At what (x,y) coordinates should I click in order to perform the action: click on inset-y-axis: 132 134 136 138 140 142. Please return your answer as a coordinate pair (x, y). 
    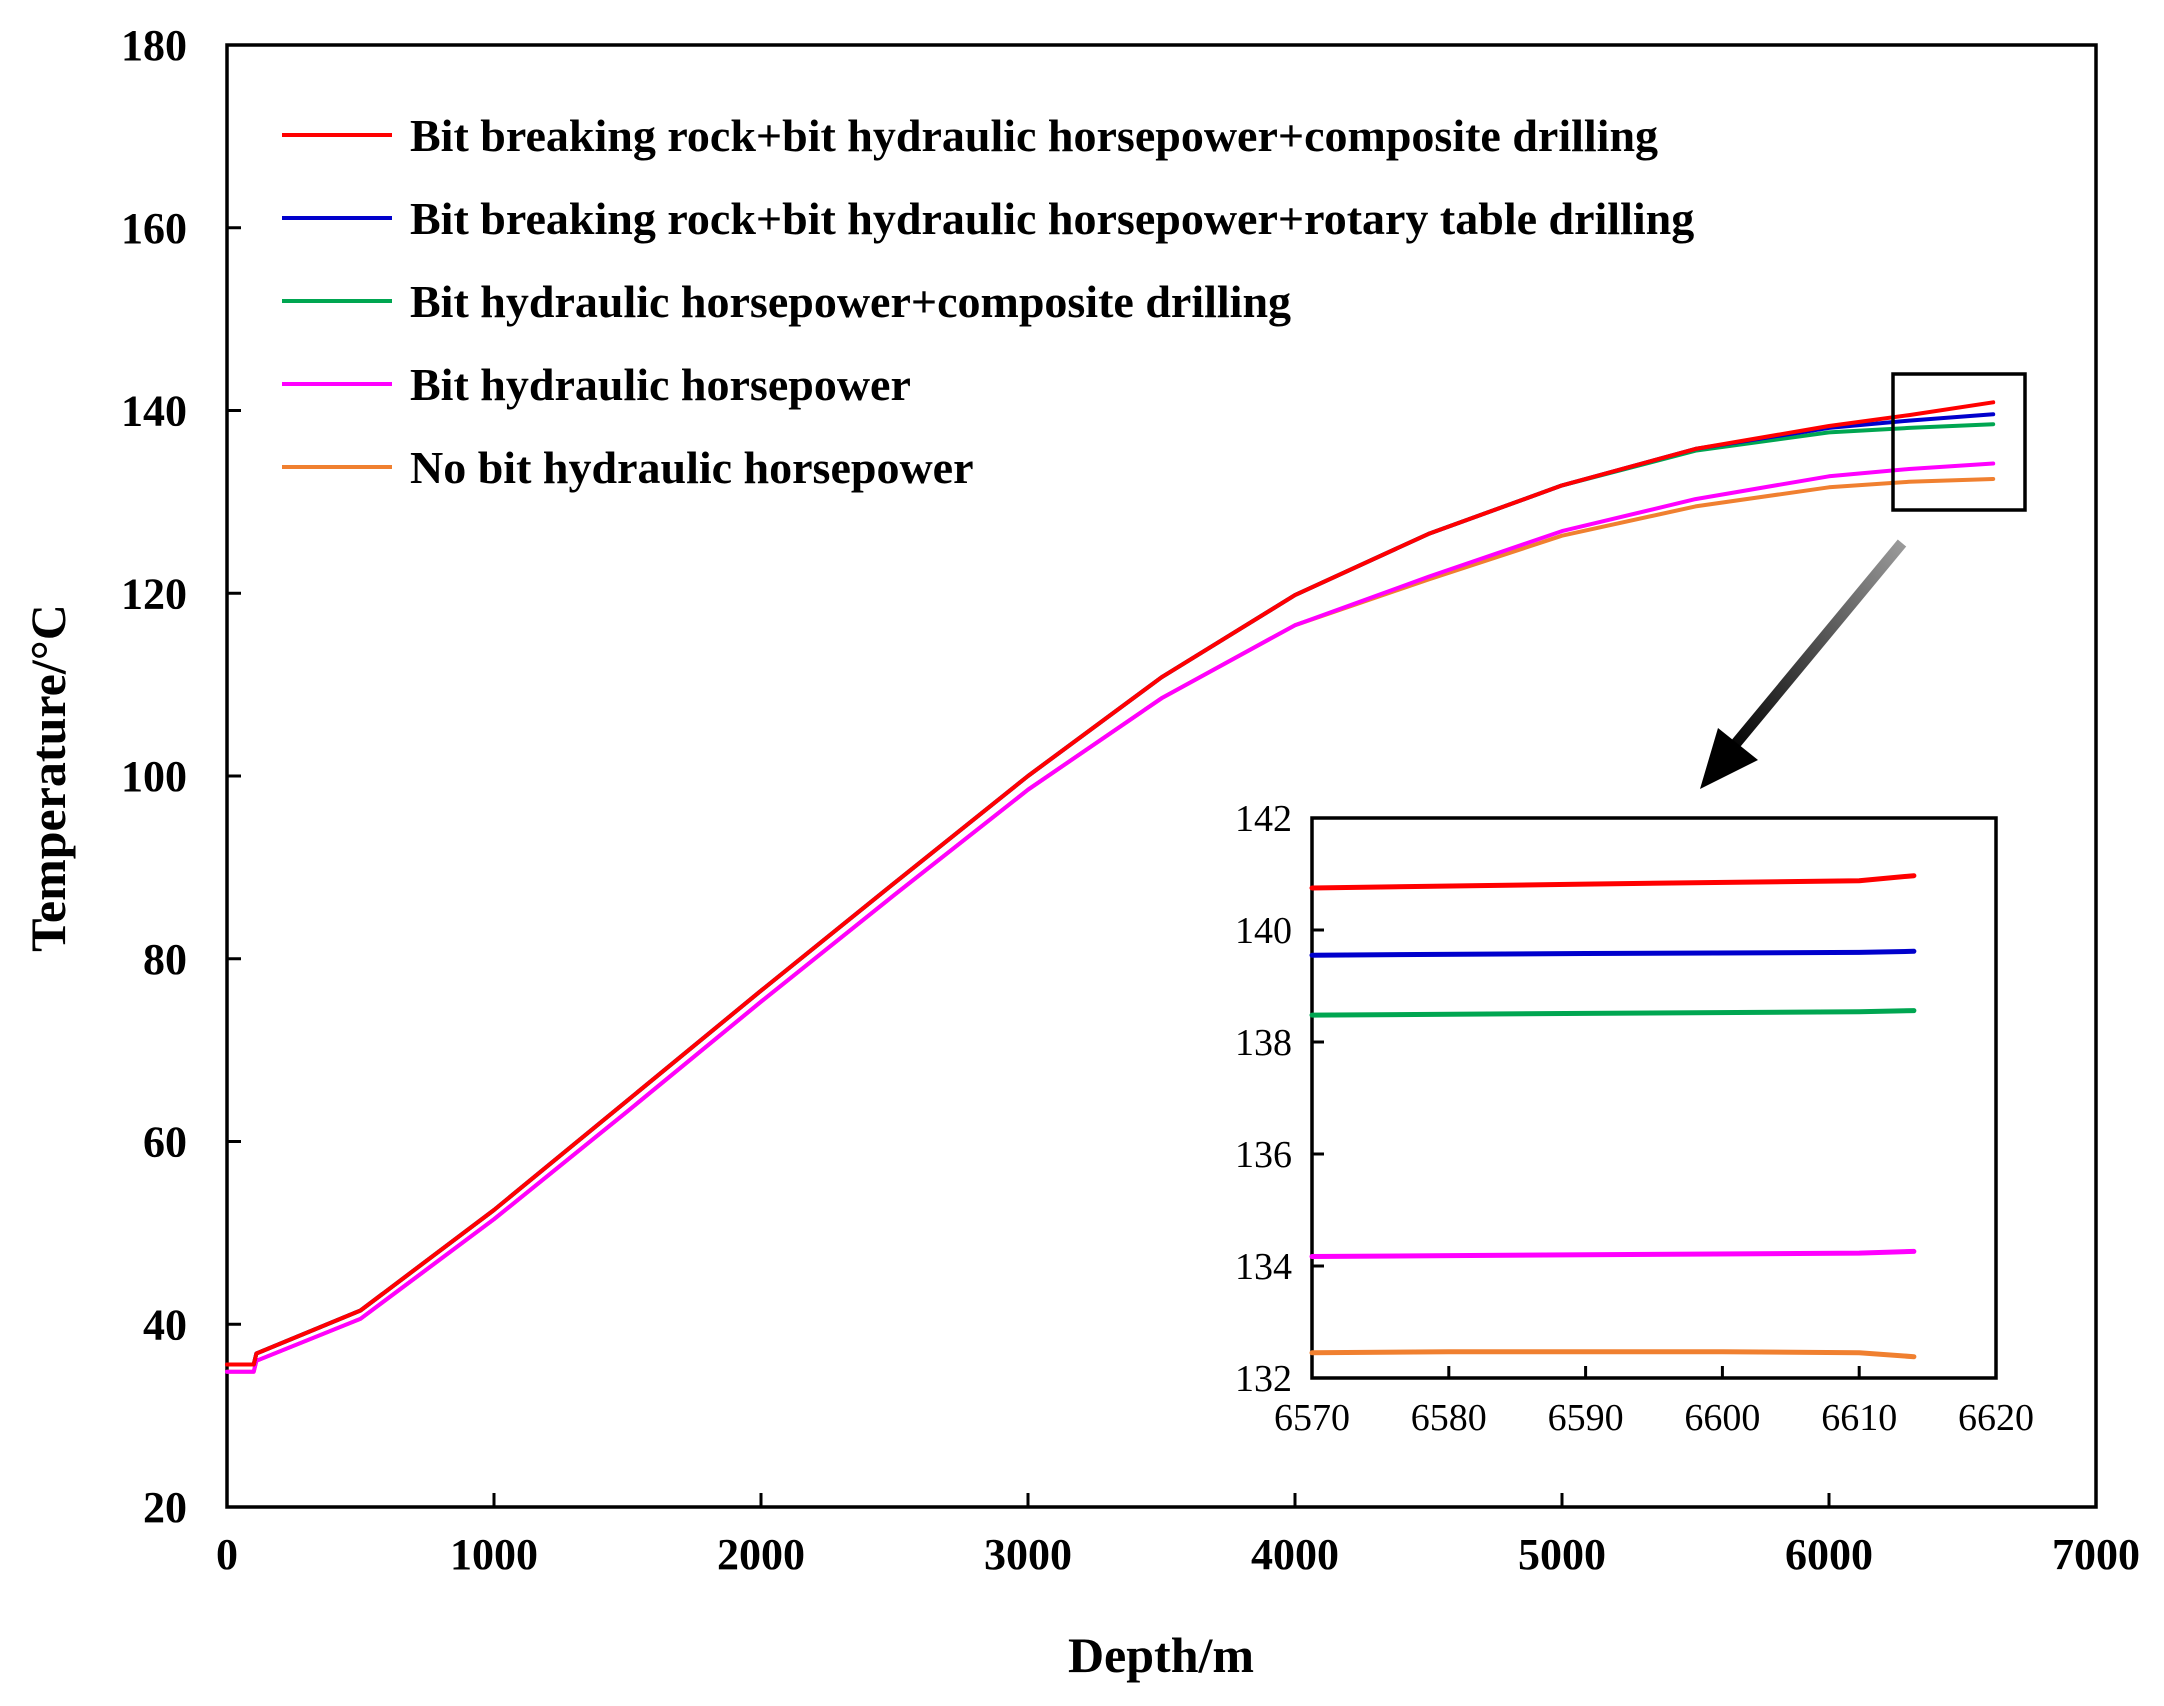
    Looking at the image, I should click on (1279, 1099).